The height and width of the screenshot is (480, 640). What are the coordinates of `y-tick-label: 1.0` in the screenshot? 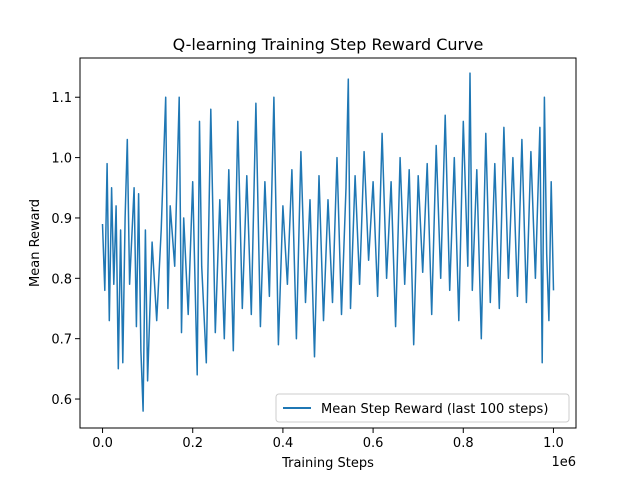 It's located at (61, 159).